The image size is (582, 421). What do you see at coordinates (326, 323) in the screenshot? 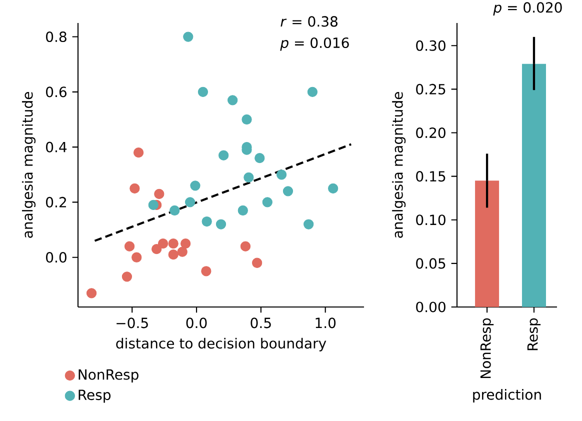
I see `x-tick-label: 1.0` at bounding box center [326, 323].